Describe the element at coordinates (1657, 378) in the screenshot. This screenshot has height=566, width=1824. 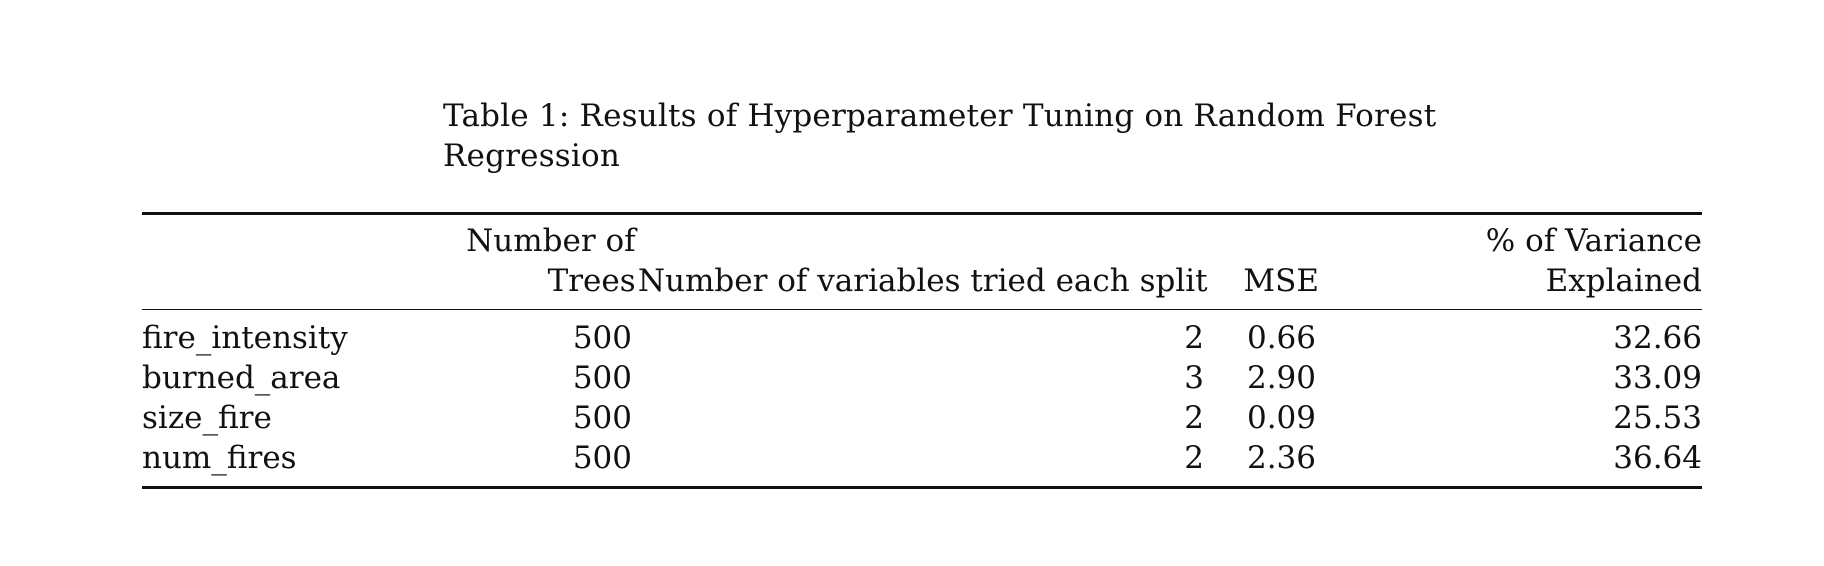
I see `cell-variance: 33.09` at that location.